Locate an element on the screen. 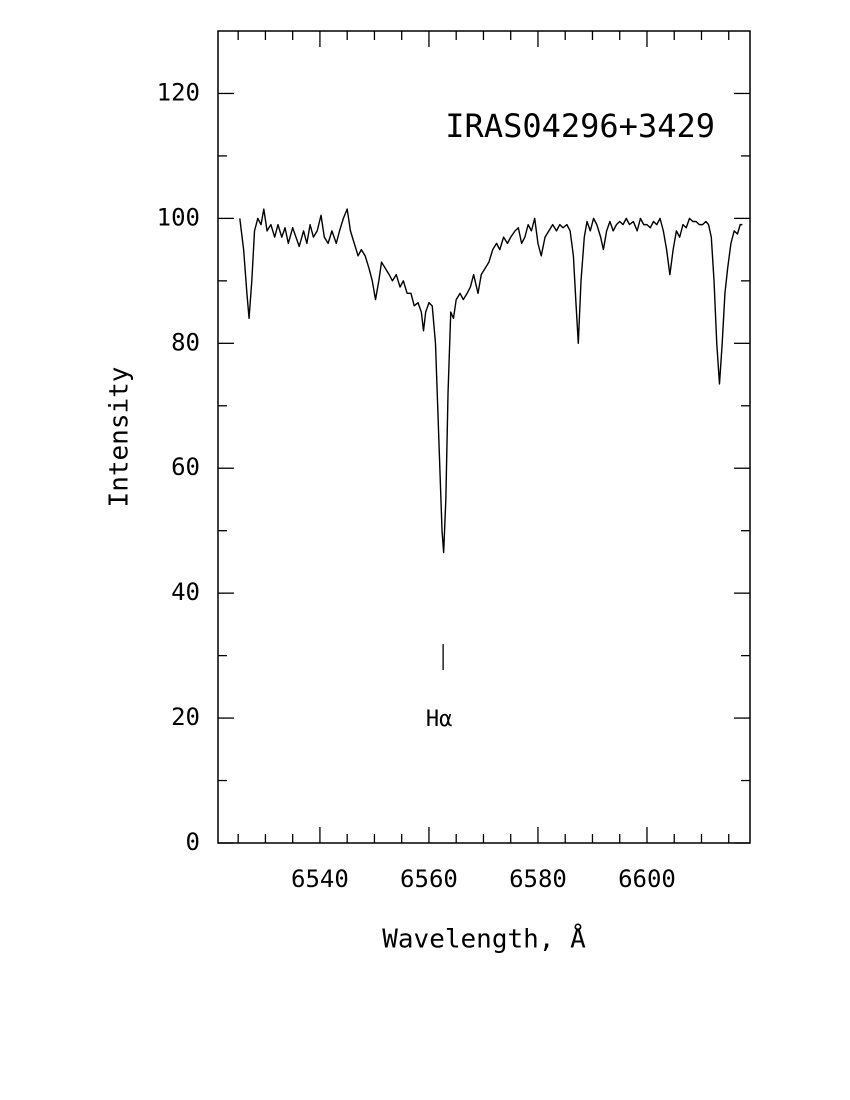 The width and height of the screenshot is (850, 1100). annotation: Hα is located at coordinates (439, 719).